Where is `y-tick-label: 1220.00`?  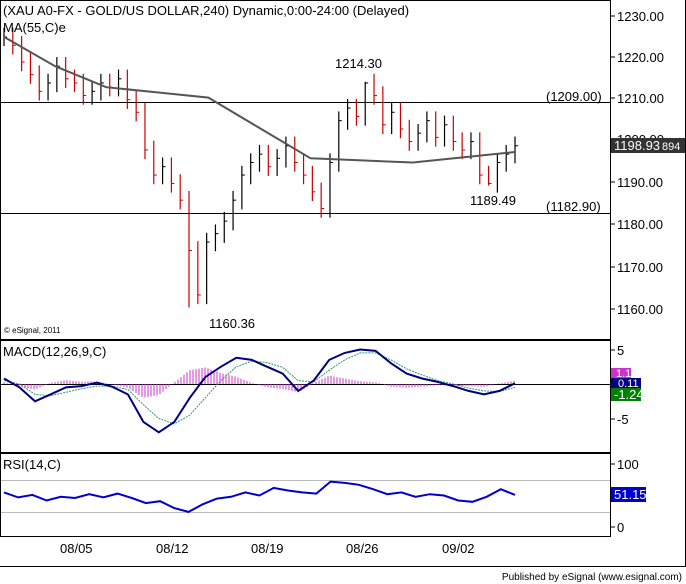 y-tick-label: 1220.00 is located at coordinates (640, 57).